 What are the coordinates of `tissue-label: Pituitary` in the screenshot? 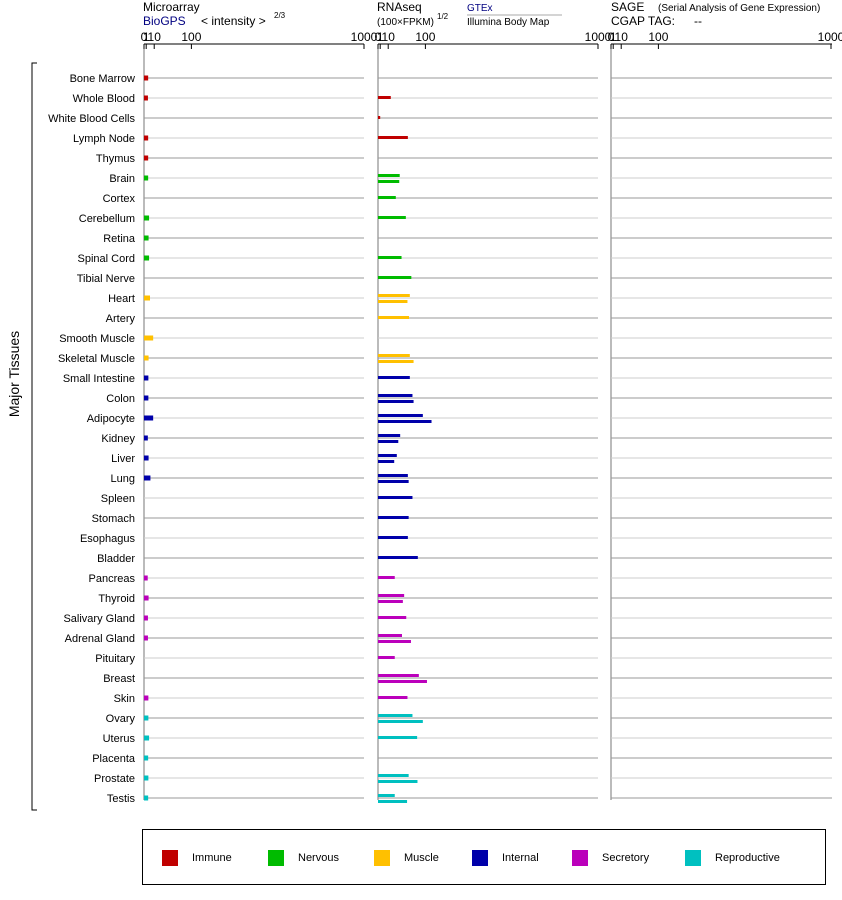 It's located at (115, 659).